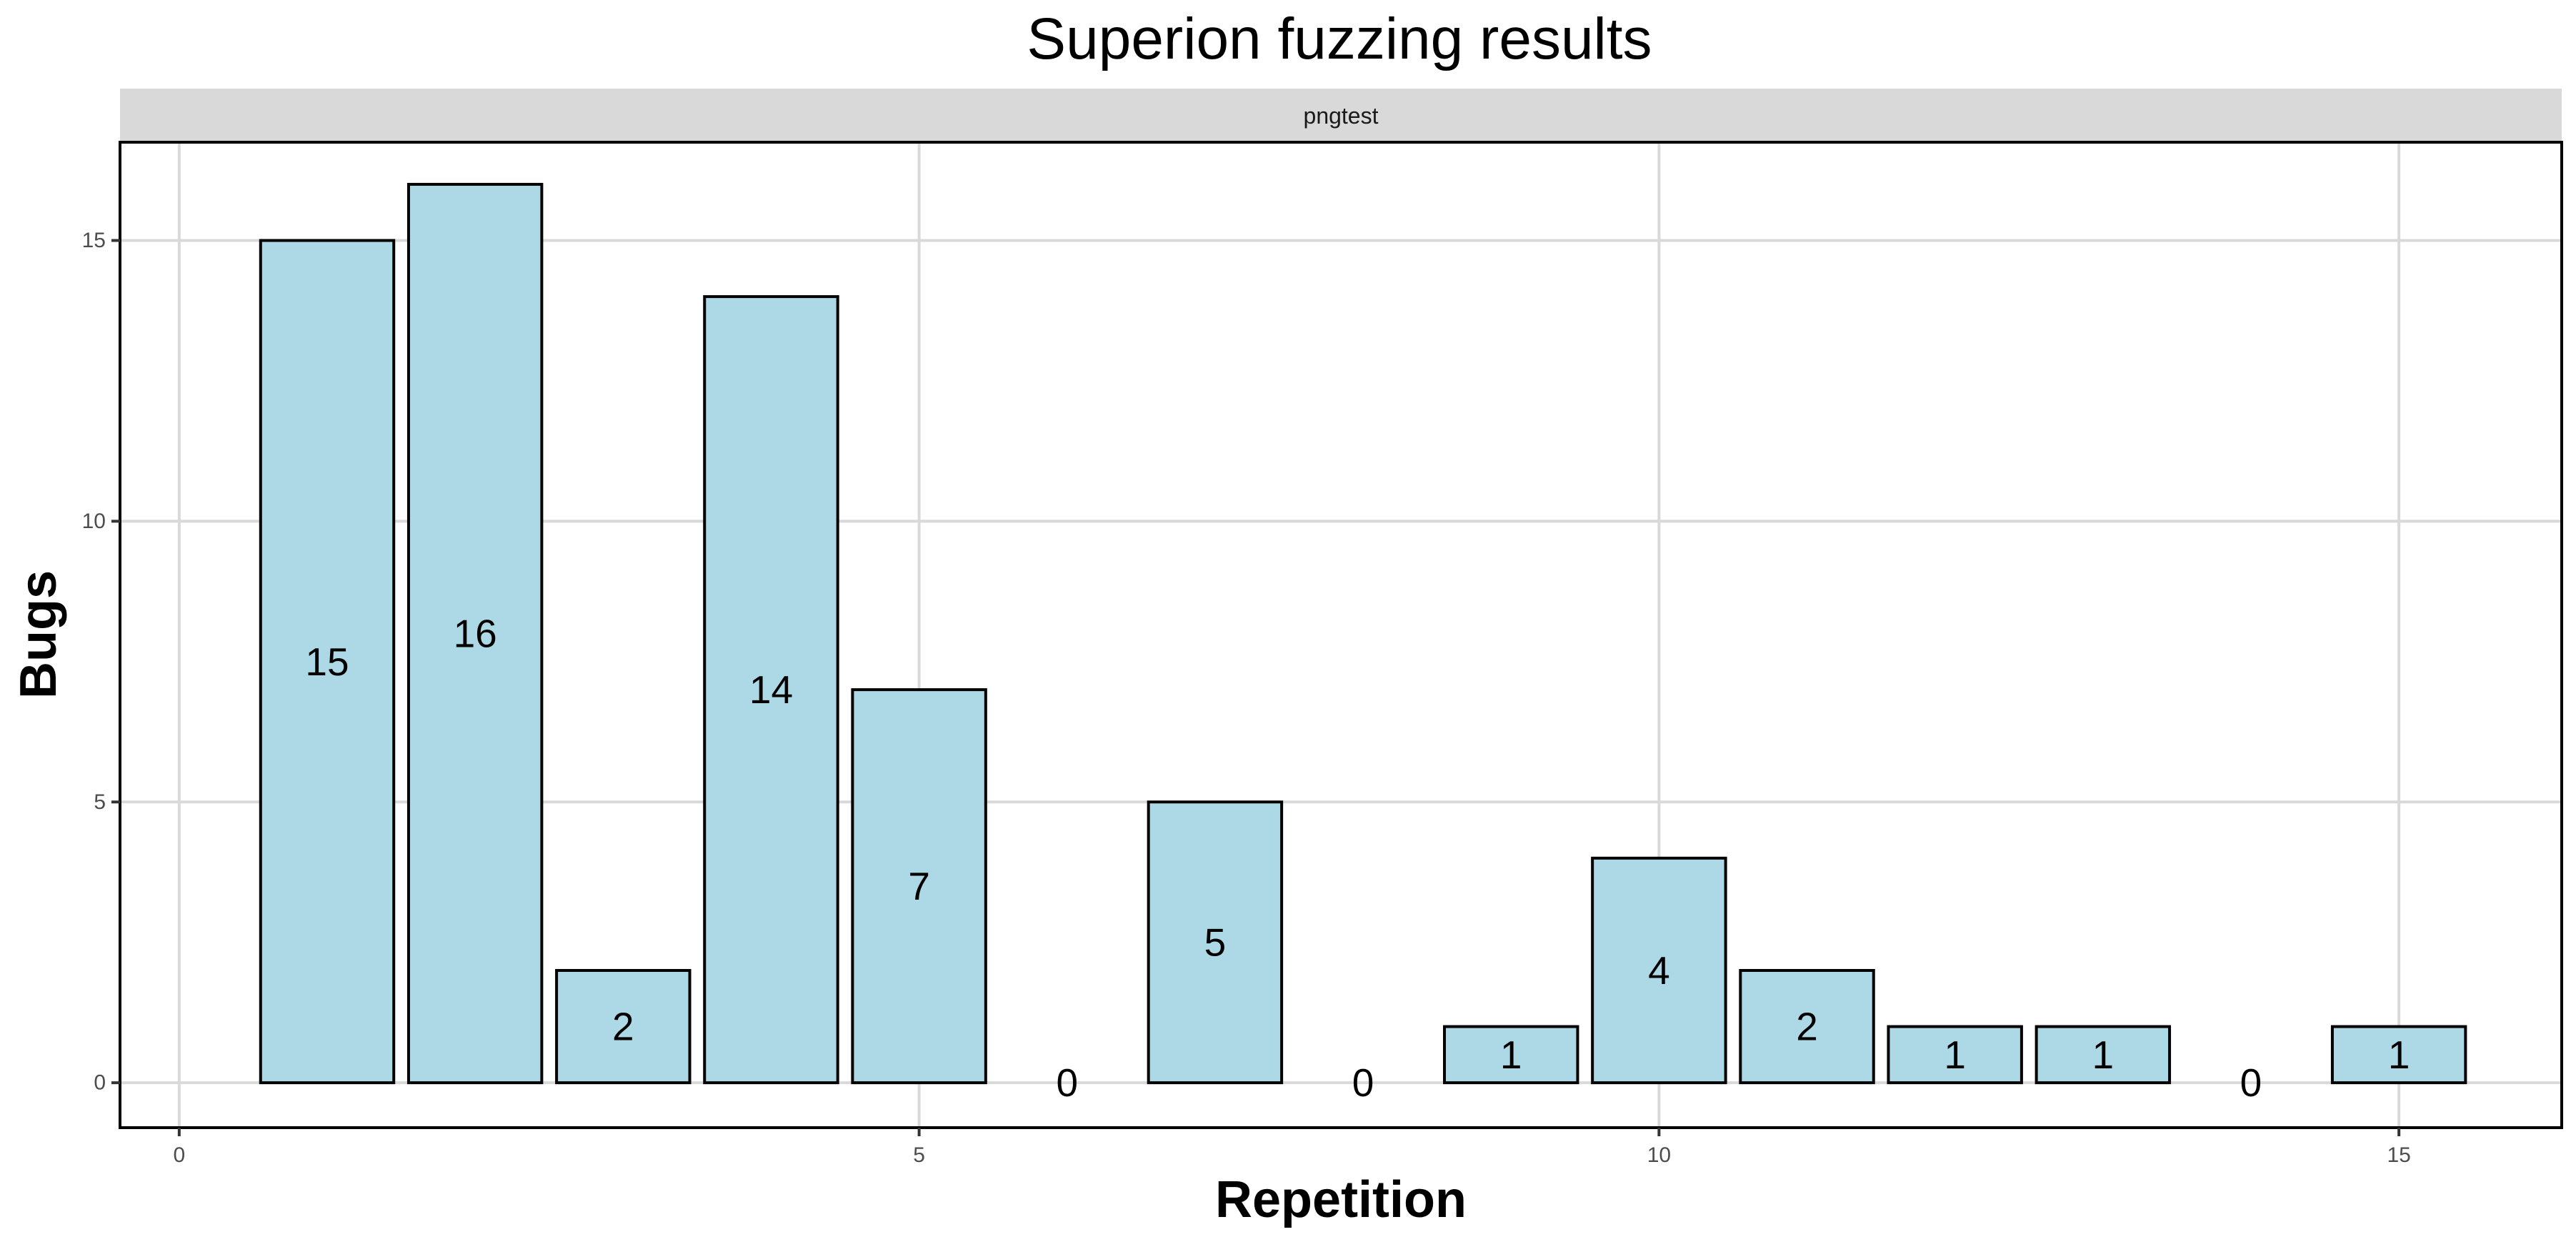  Describe the element at coordinates (1293, 1147) in the screenshot. I see `x-axis-ticks: 0 5 10 15` at that location.